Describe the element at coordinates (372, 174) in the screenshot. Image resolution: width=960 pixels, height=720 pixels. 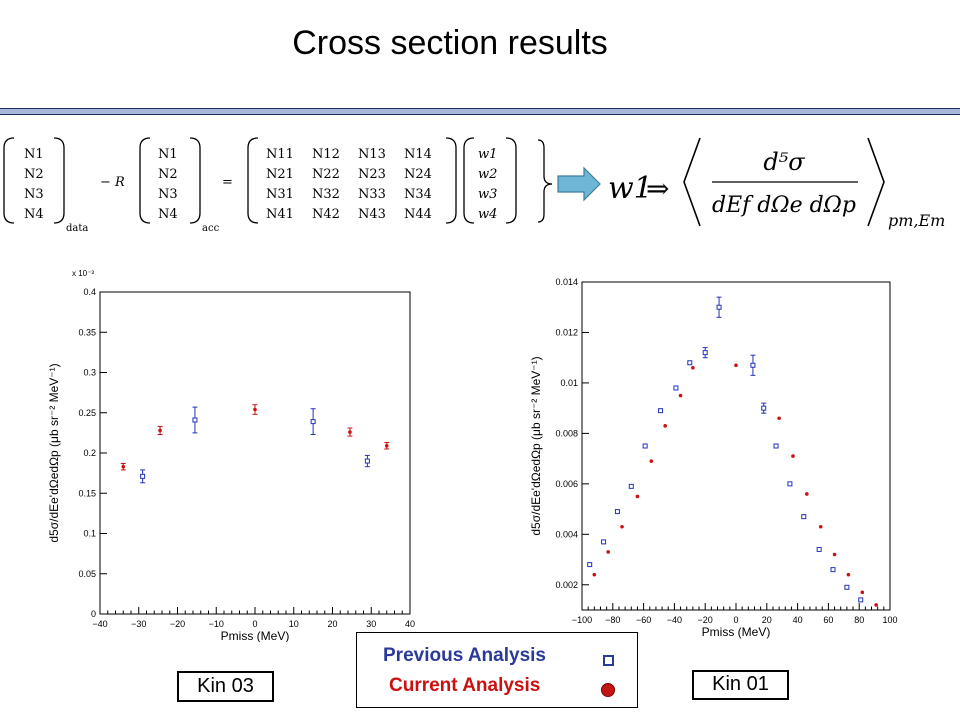
I see `matrix-cell: N23` at that location.